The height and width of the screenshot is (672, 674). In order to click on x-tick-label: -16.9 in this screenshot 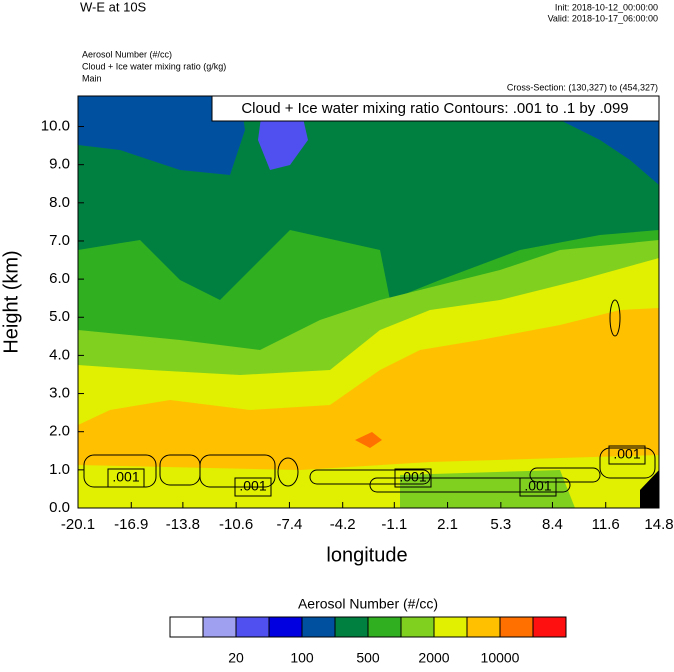, I will do `click(131, 524)`.